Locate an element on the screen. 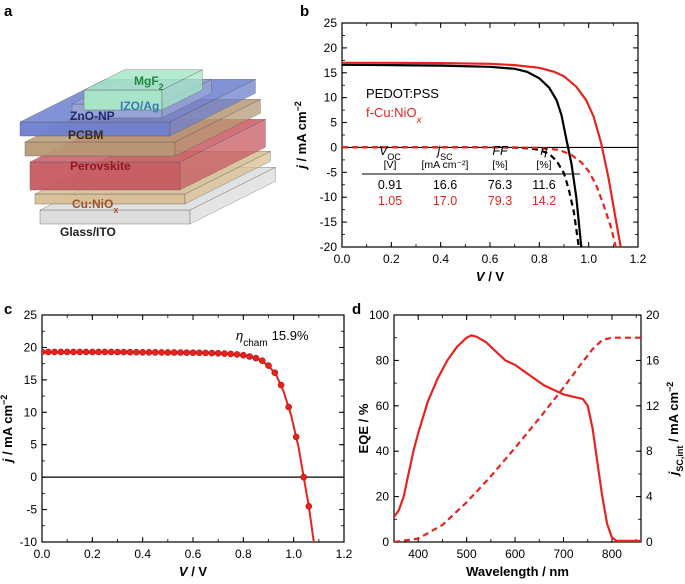 This screenshot has width=685, height=584. label-izo-ag: IZO/Ag is located at coordinates (139, 106).